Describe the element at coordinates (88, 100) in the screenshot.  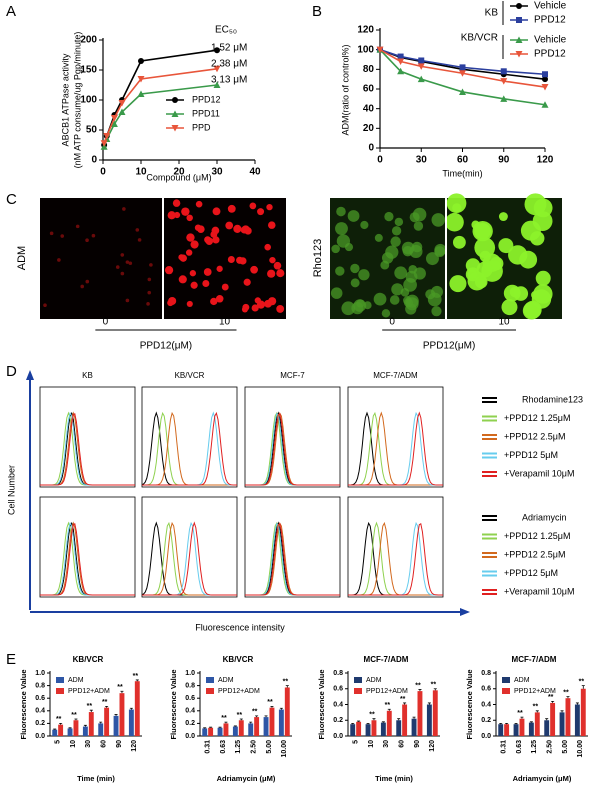
I see `y-tick-label: 100` at that location.